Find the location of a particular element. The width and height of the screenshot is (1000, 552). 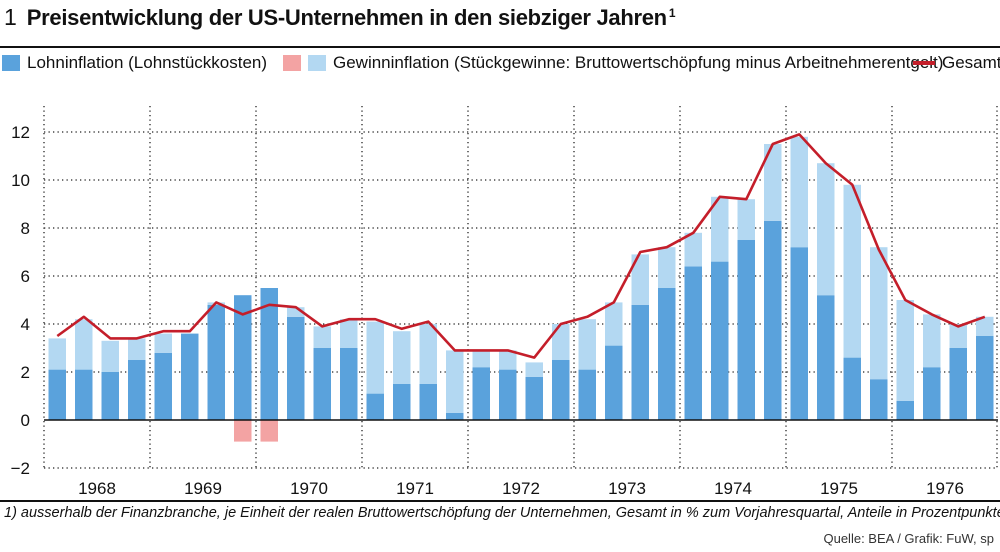

y-tick-label-6: 6 is located at coordinates (25, 276).